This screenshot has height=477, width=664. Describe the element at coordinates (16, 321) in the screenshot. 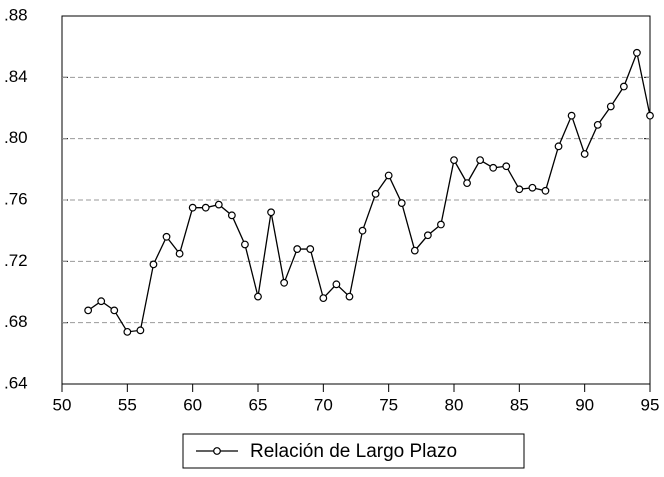

I see `y-tick-label: .68` at that location.